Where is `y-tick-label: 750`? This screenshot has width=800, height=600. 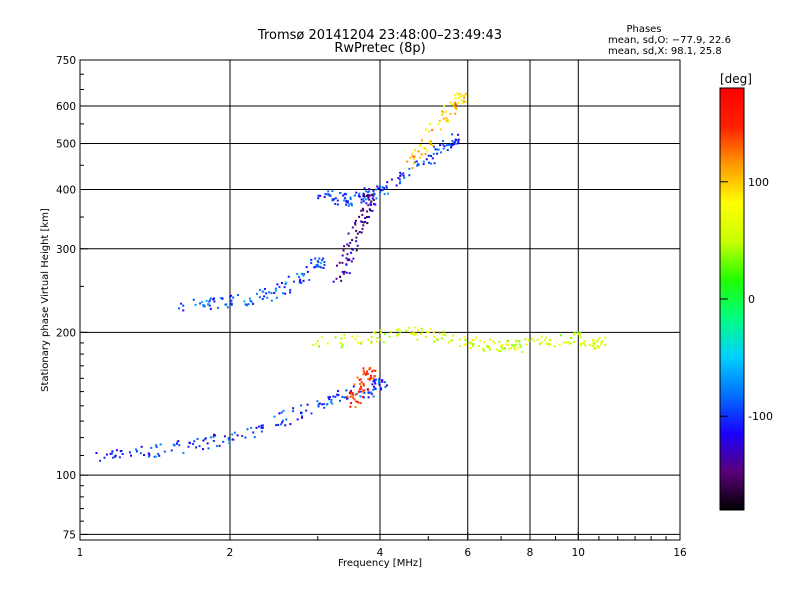
y-tick-label: 750 is located at coordinates (66, 61).